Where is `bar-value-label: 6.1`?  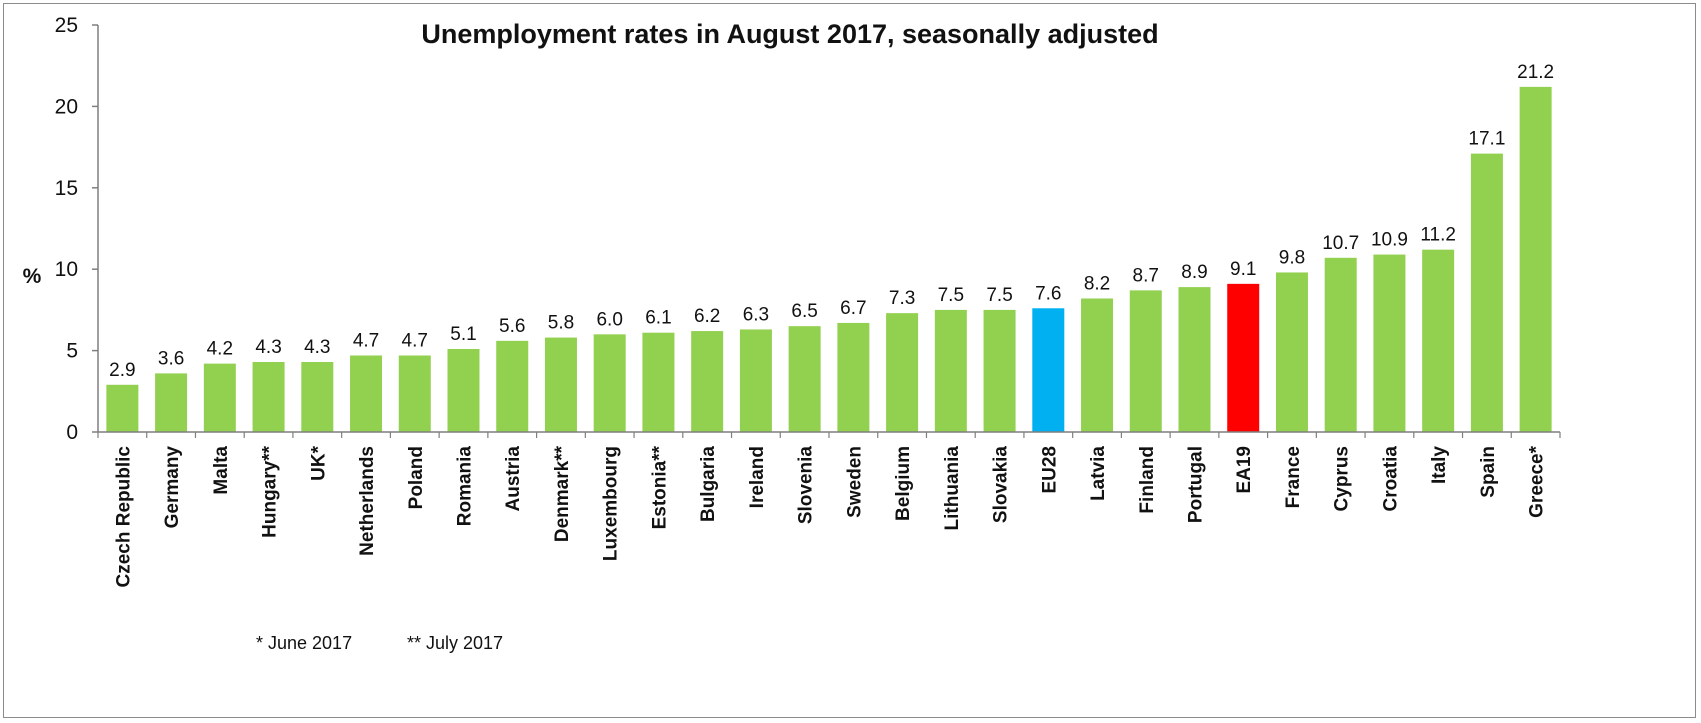 bar-value-label: 6.1 is located at coordinates (658, 318).